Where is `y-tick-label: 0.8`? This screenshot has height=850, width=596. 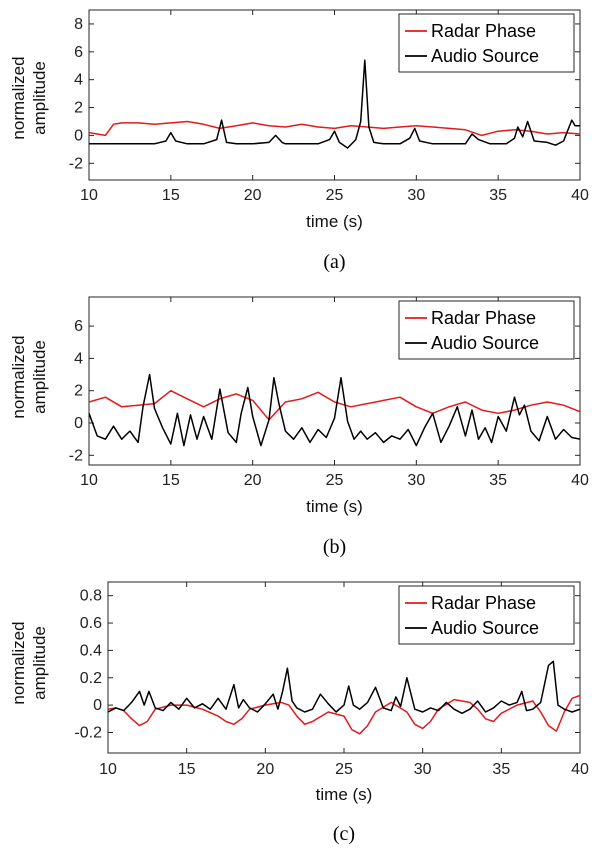 y-tick-label: 0.8 is located at coordinates (91, 596).